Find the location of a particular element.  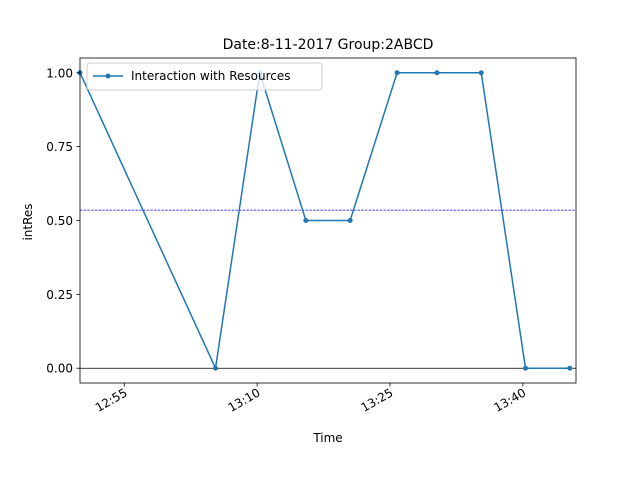

y-tick-label: 0.75 is located at coordinates (59, 147).